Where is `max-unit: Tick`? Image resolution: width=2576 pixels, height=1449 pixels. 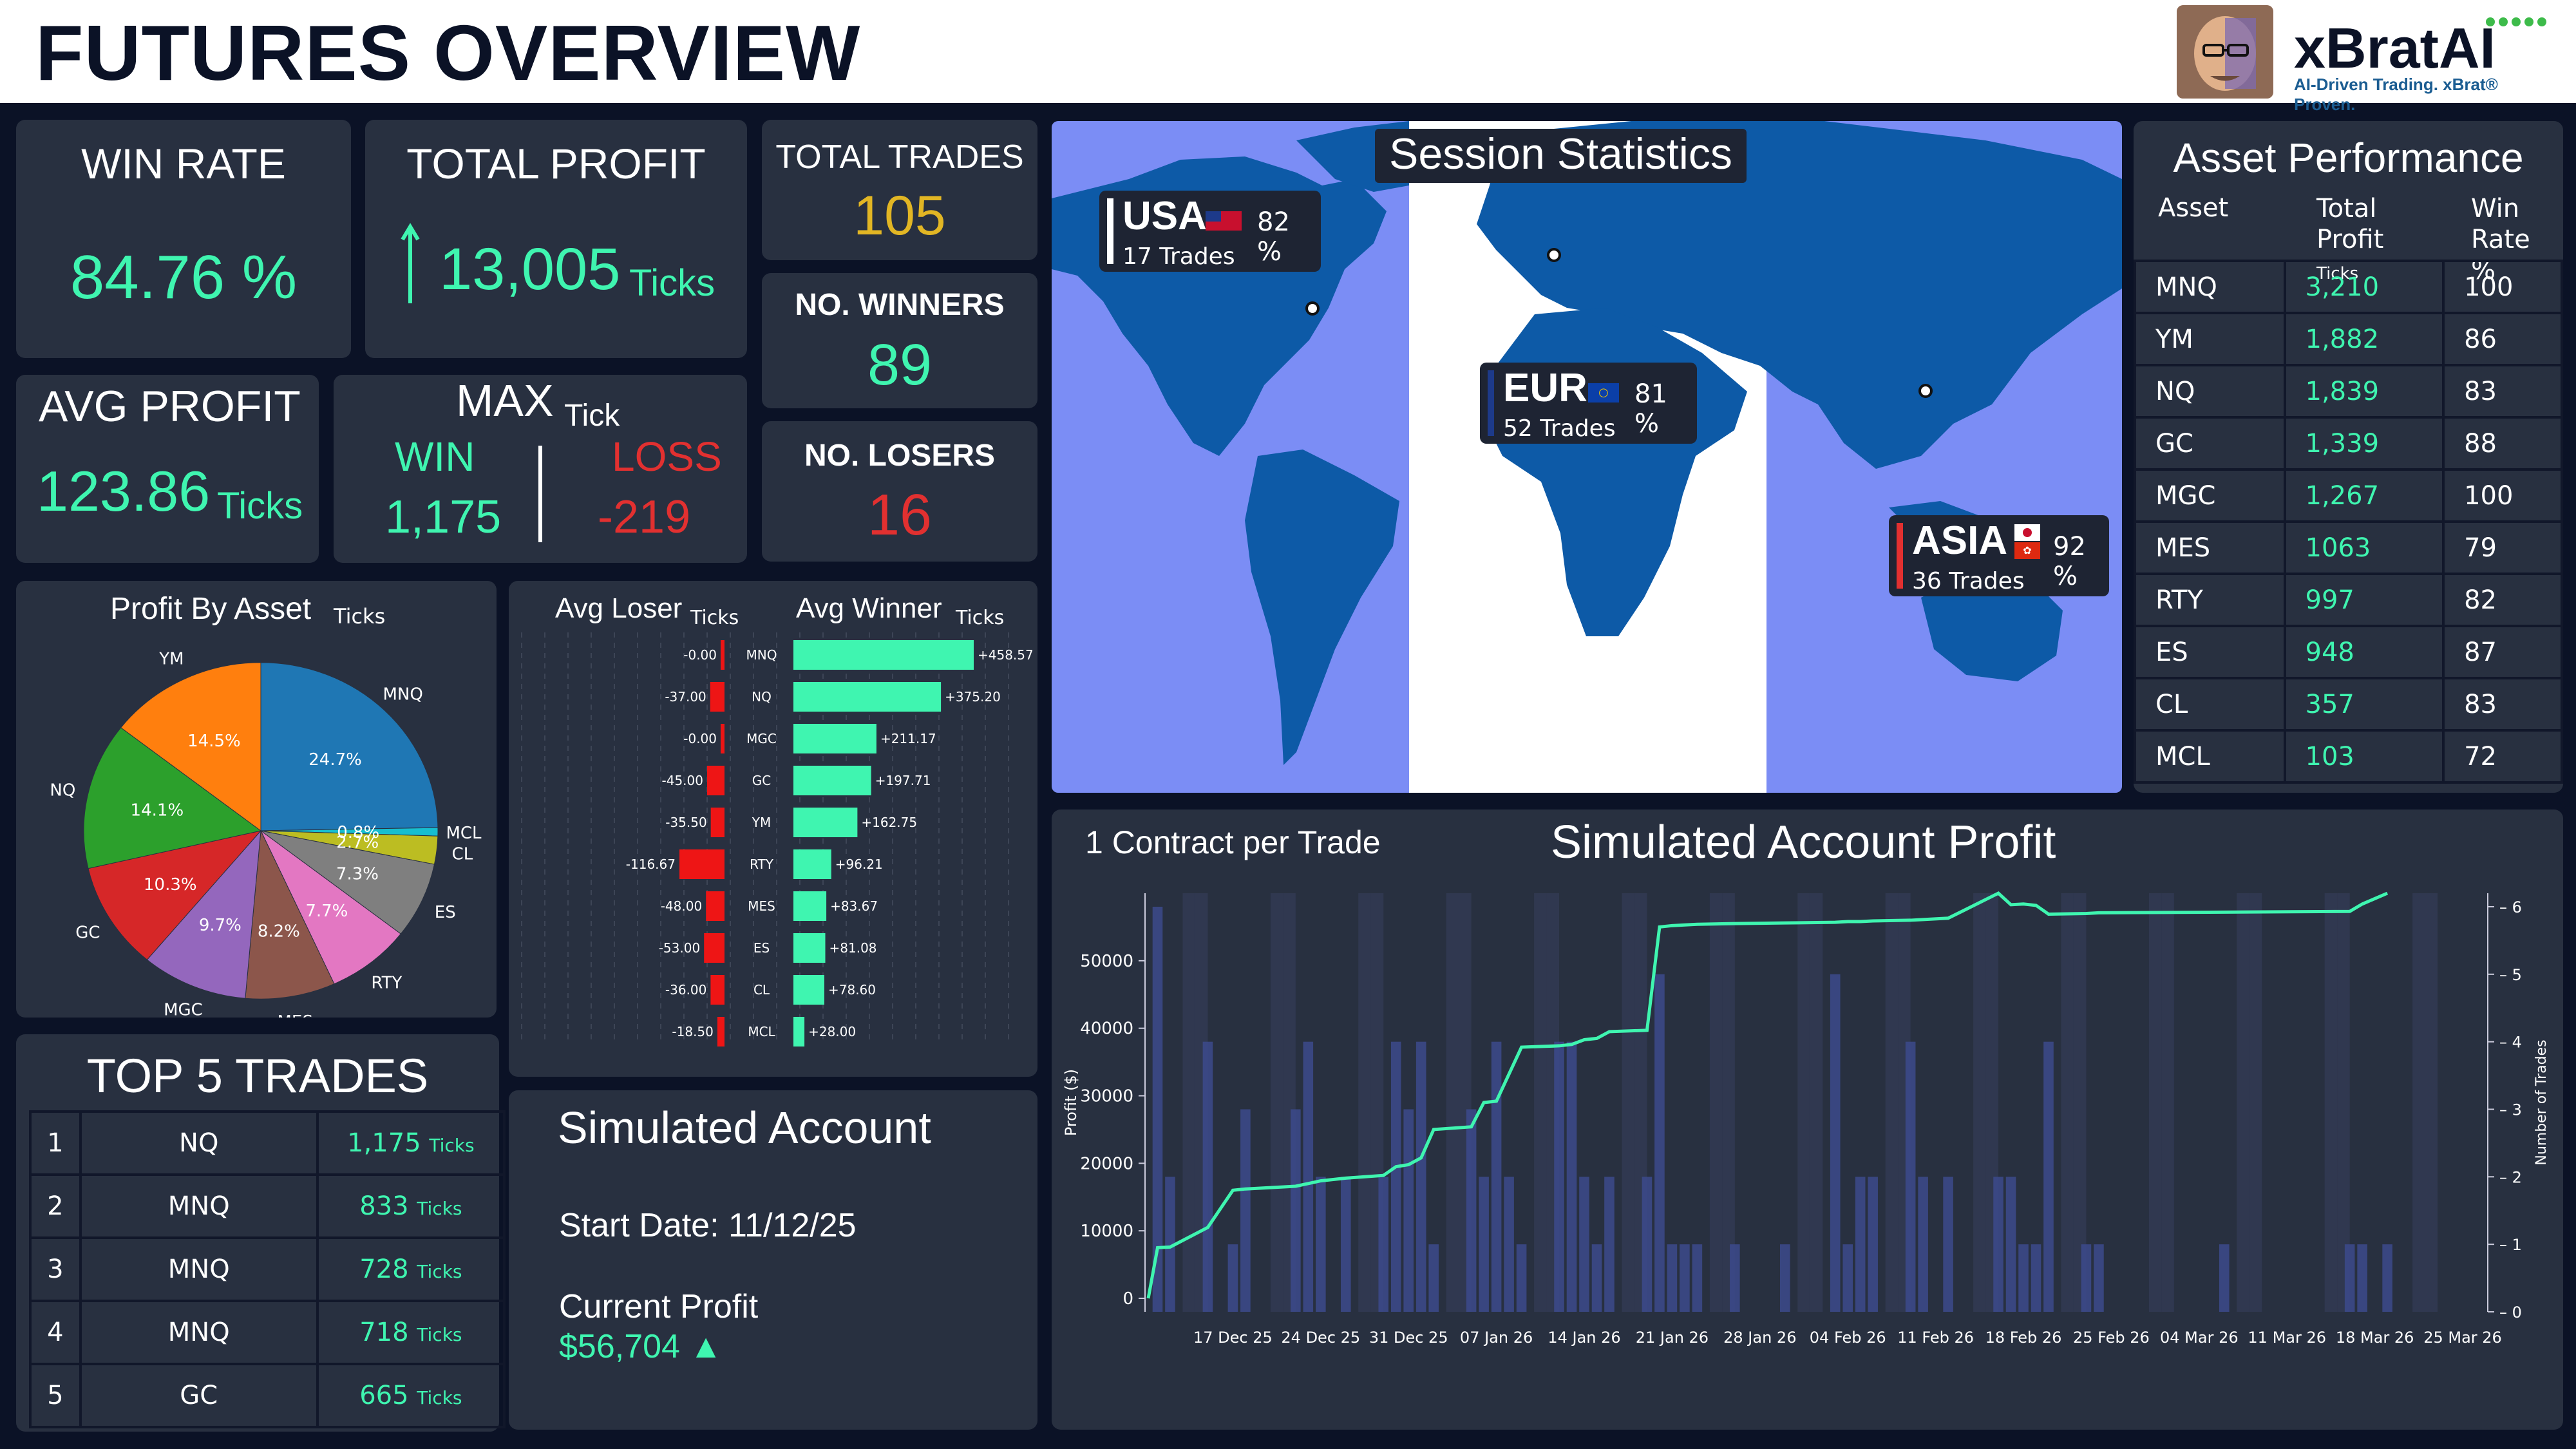 max-unit: Tick is located at coordinates (592, 416).